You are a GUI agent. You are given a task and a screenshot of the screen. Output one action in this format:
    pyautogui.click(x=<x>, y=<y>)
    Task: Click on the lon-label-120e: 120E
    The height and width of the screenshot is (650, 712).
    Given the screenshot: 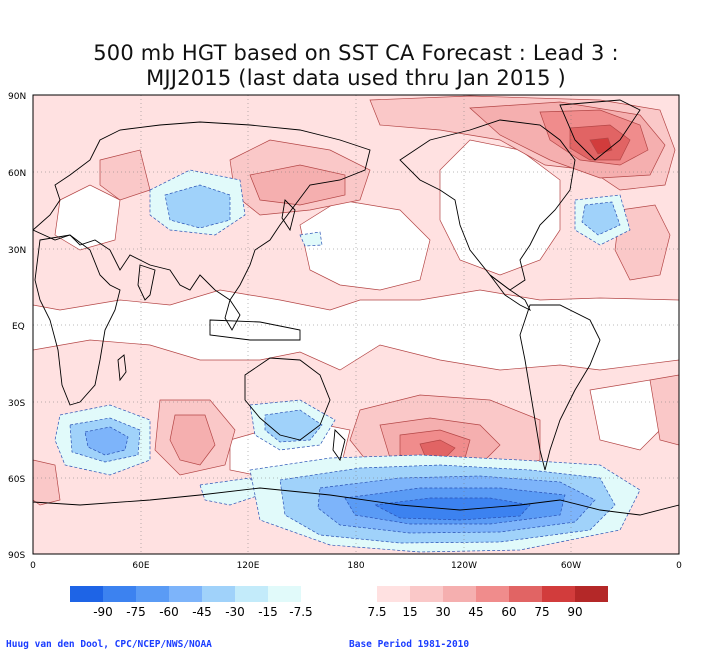 What is the action you would take?
    pyautogui.click(x=248, y=566)
    